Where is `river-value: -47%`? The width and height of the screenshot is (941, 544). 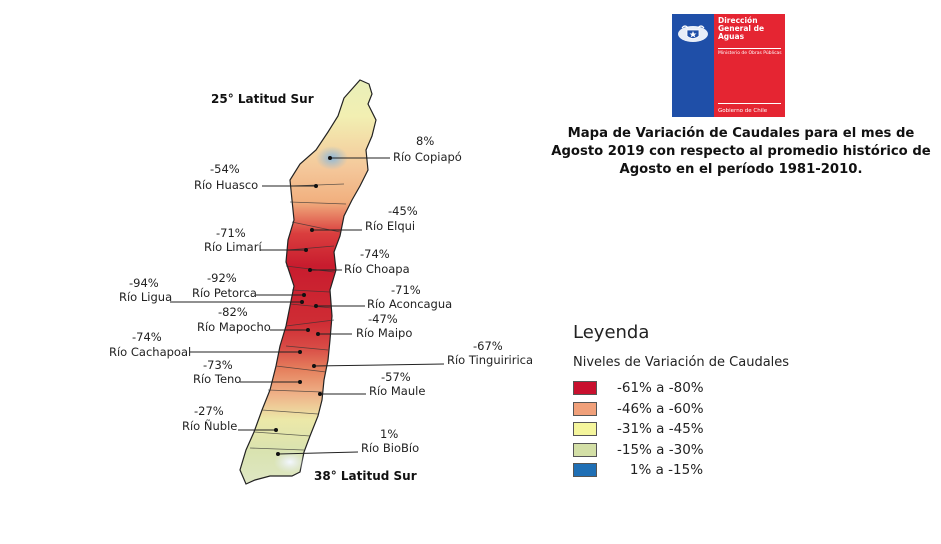 river-value: -47% is located at coordinates (383, 319).